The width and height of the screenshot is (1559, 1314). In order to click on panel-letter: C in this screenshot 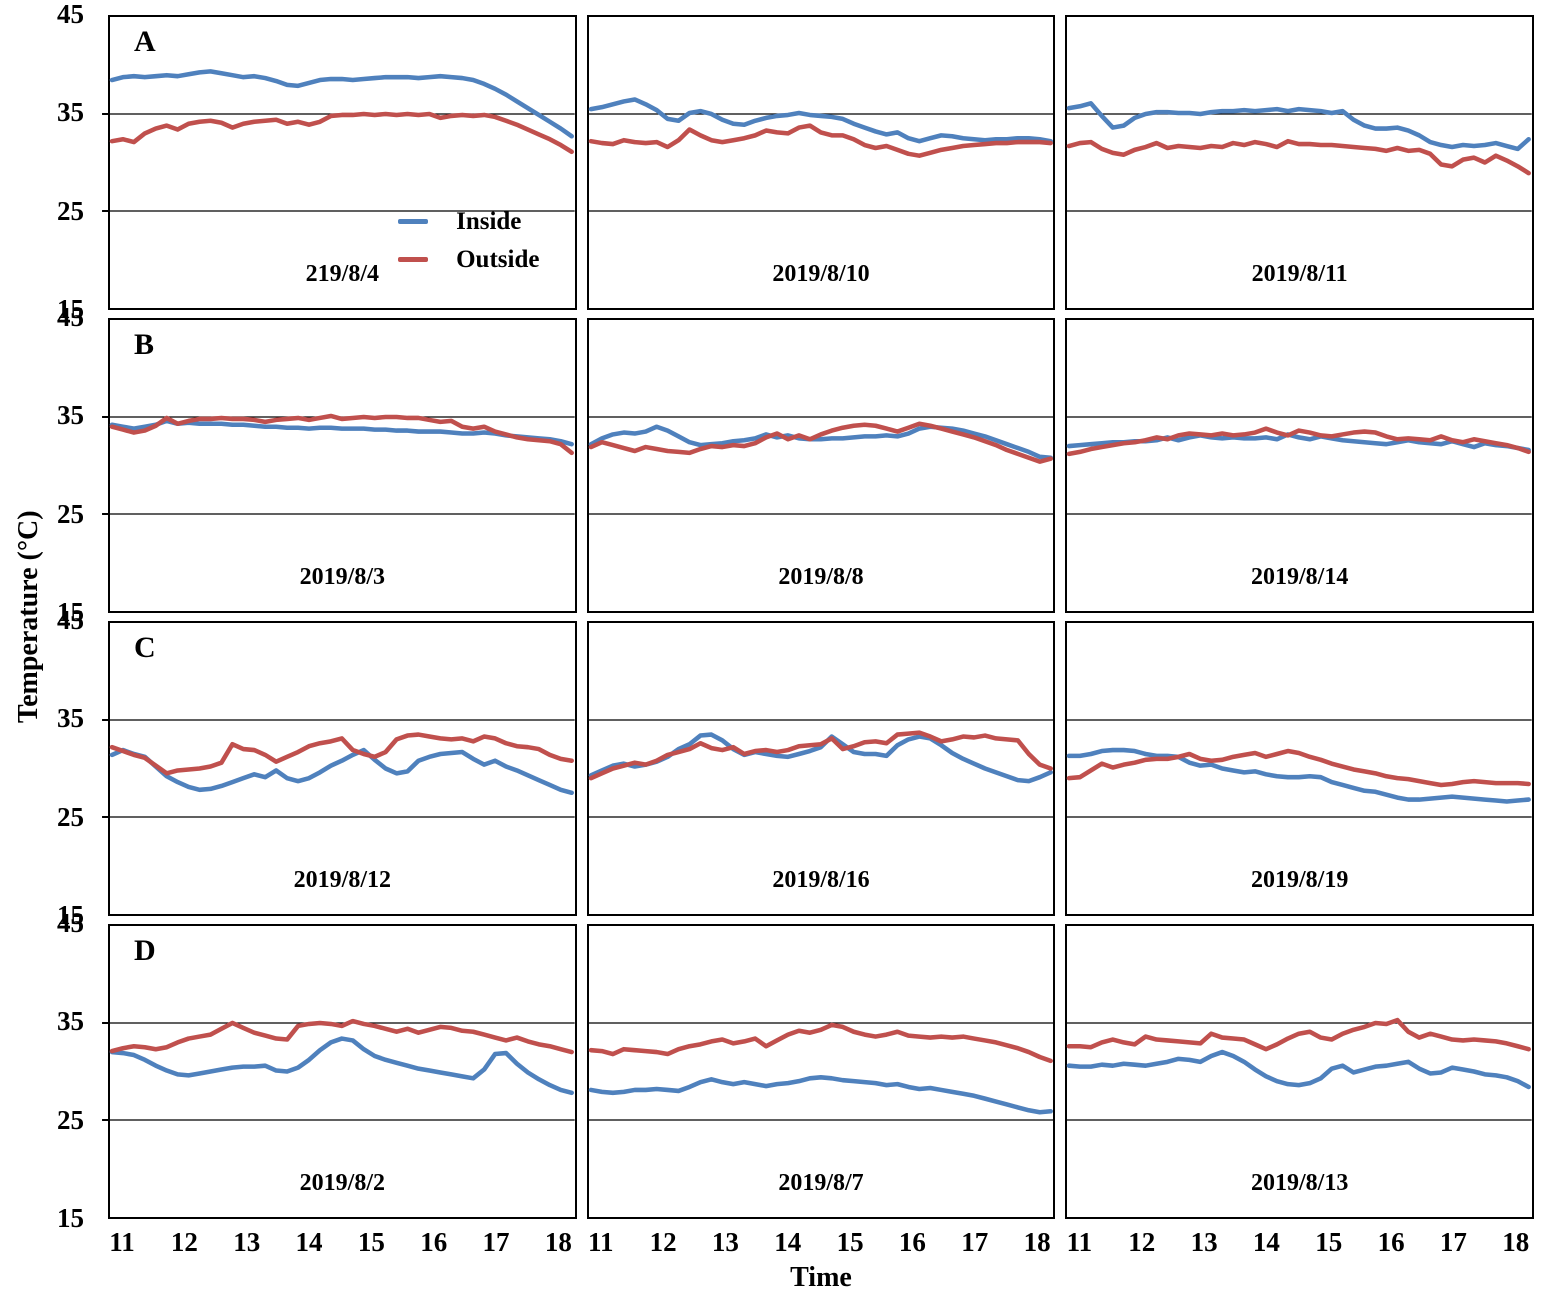, I will do `click(145, 647)`.